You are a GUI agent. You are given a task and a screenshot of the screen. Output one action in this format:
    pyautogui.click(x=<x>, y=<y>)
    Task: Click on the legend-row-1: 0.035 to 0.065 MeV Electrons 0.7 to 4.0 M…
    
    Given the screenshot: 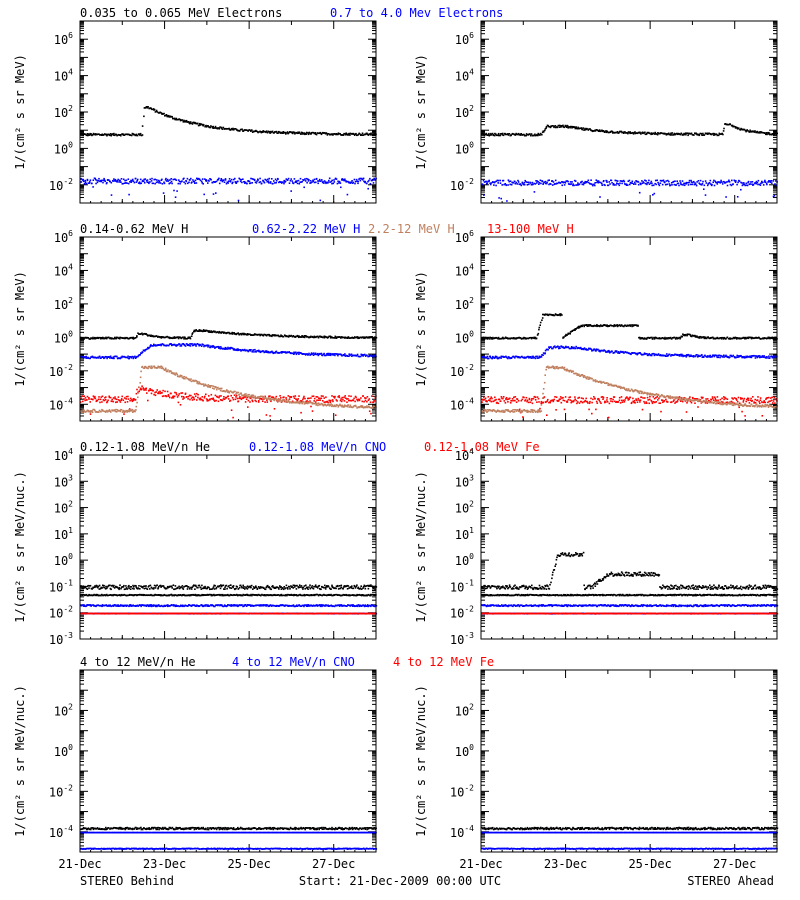 What is the action you would take?
    pyautogui.click(x=291, y=13)
    